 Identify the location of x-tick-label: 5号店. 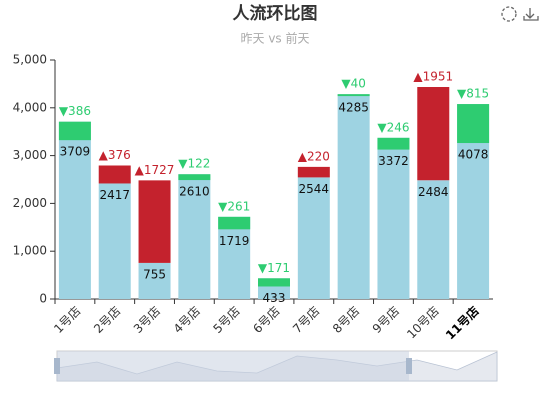
(227, 320).